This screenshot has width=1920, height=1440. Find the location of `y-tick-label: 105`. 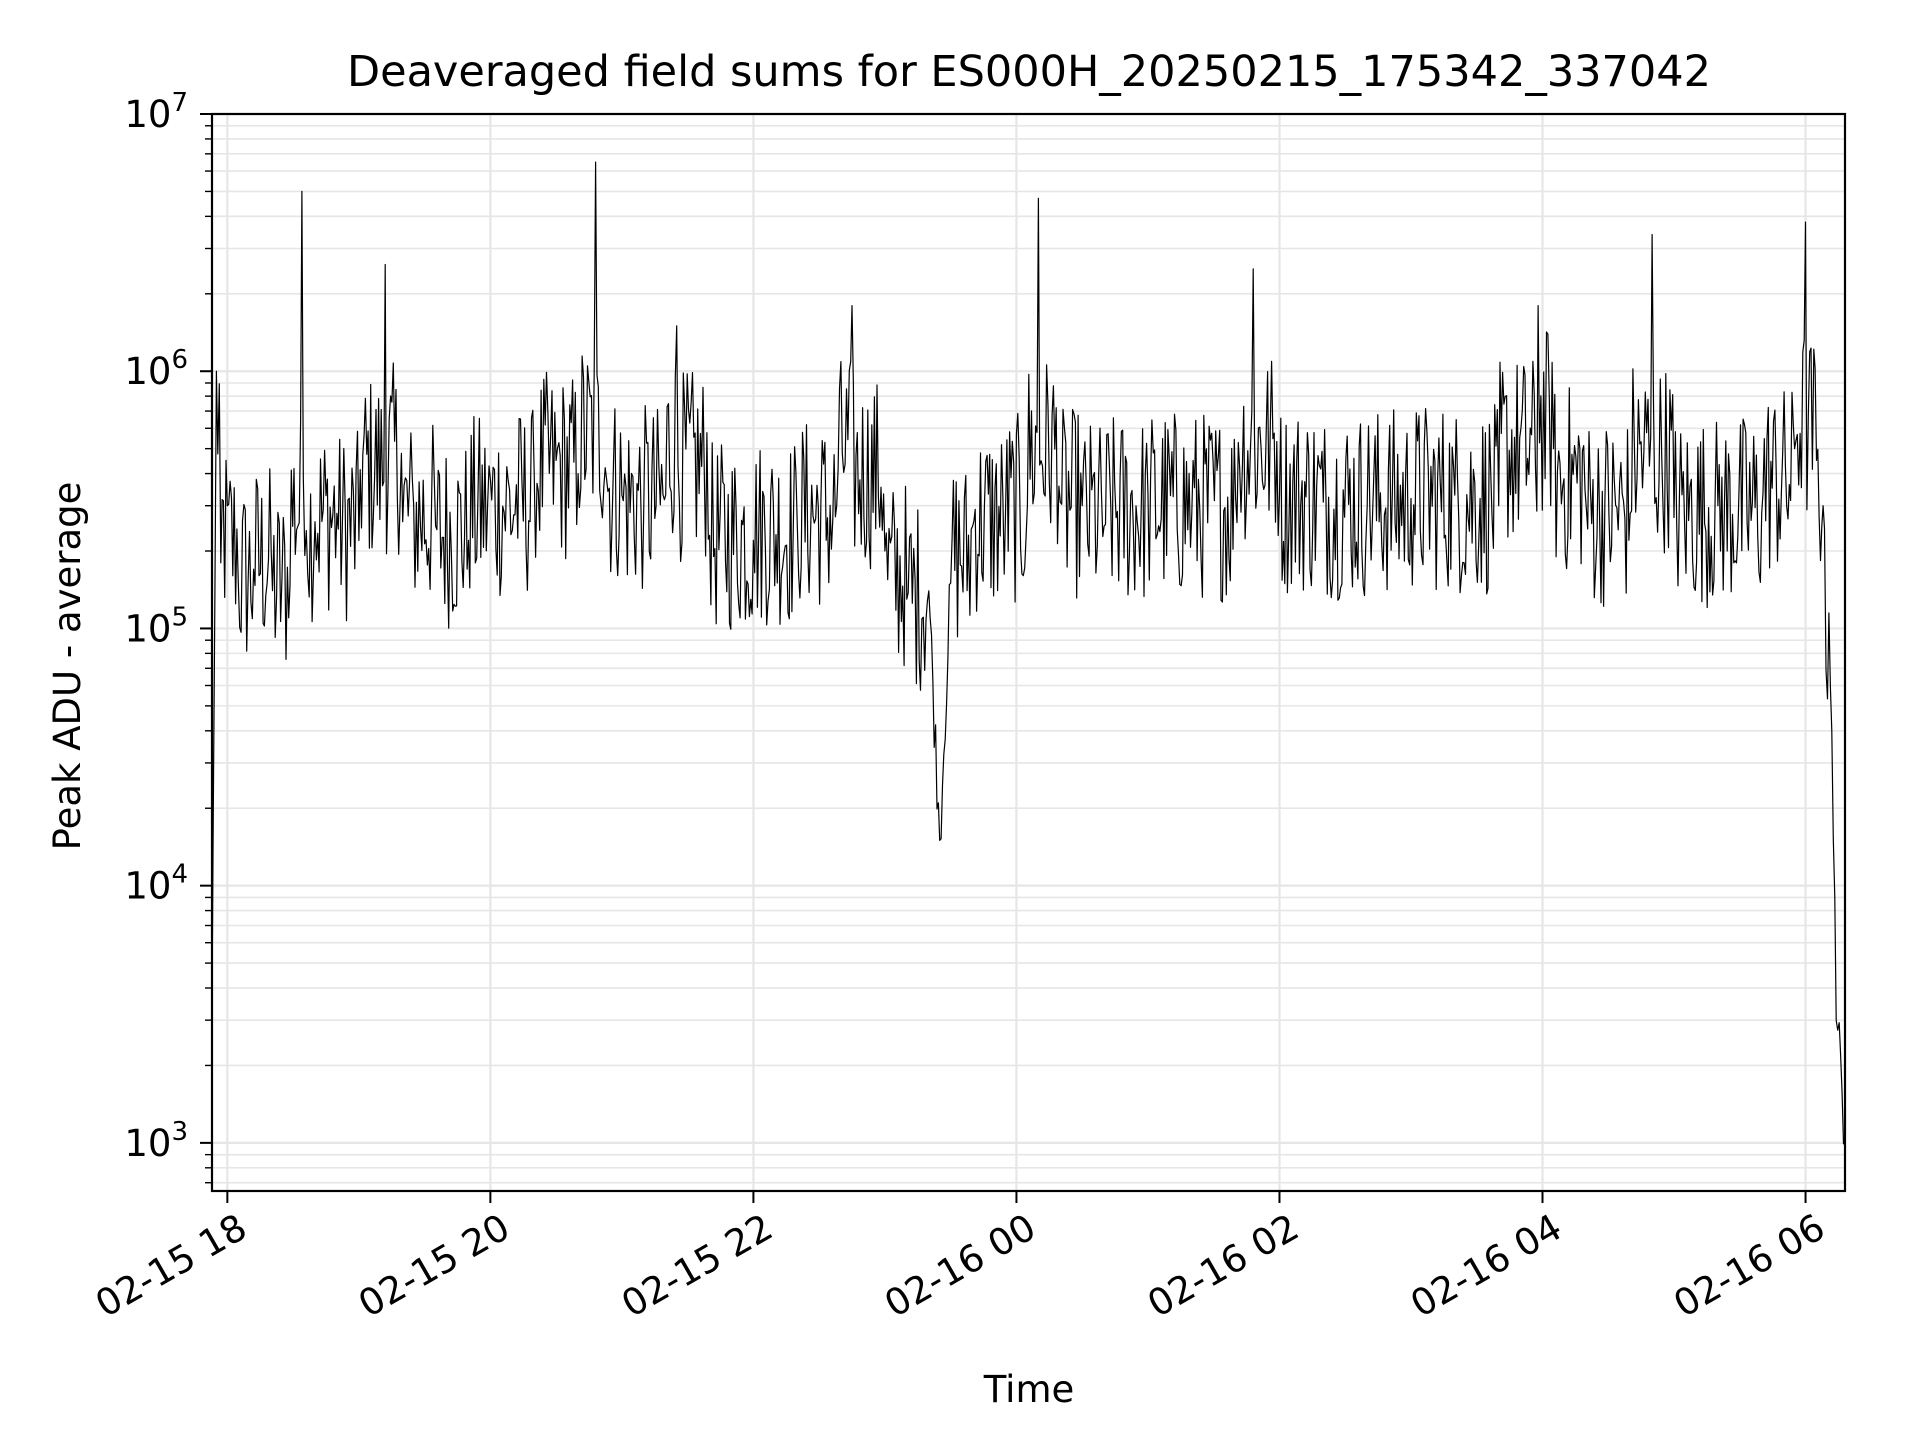

y-tick-label: 105 is located at coordinates (156, 626).